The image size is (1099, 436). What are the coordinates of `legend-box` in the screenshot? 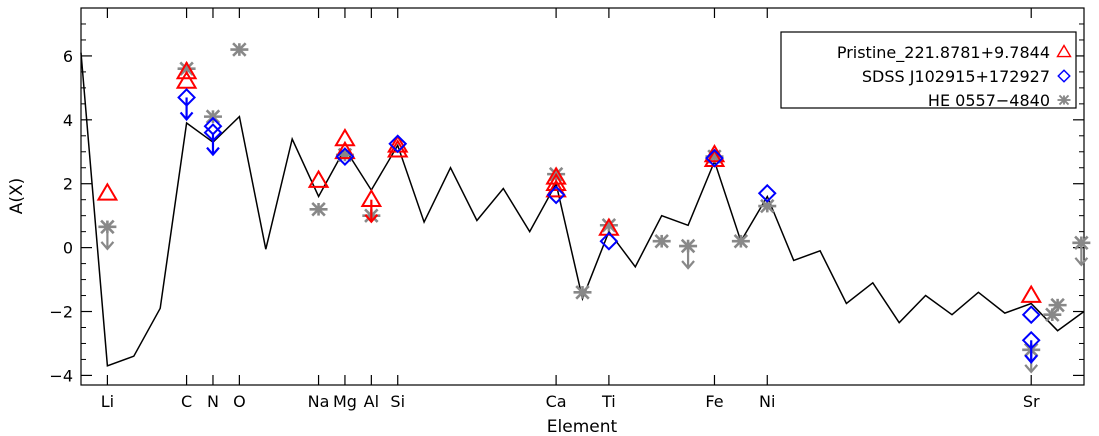 It's located at (928, 70).